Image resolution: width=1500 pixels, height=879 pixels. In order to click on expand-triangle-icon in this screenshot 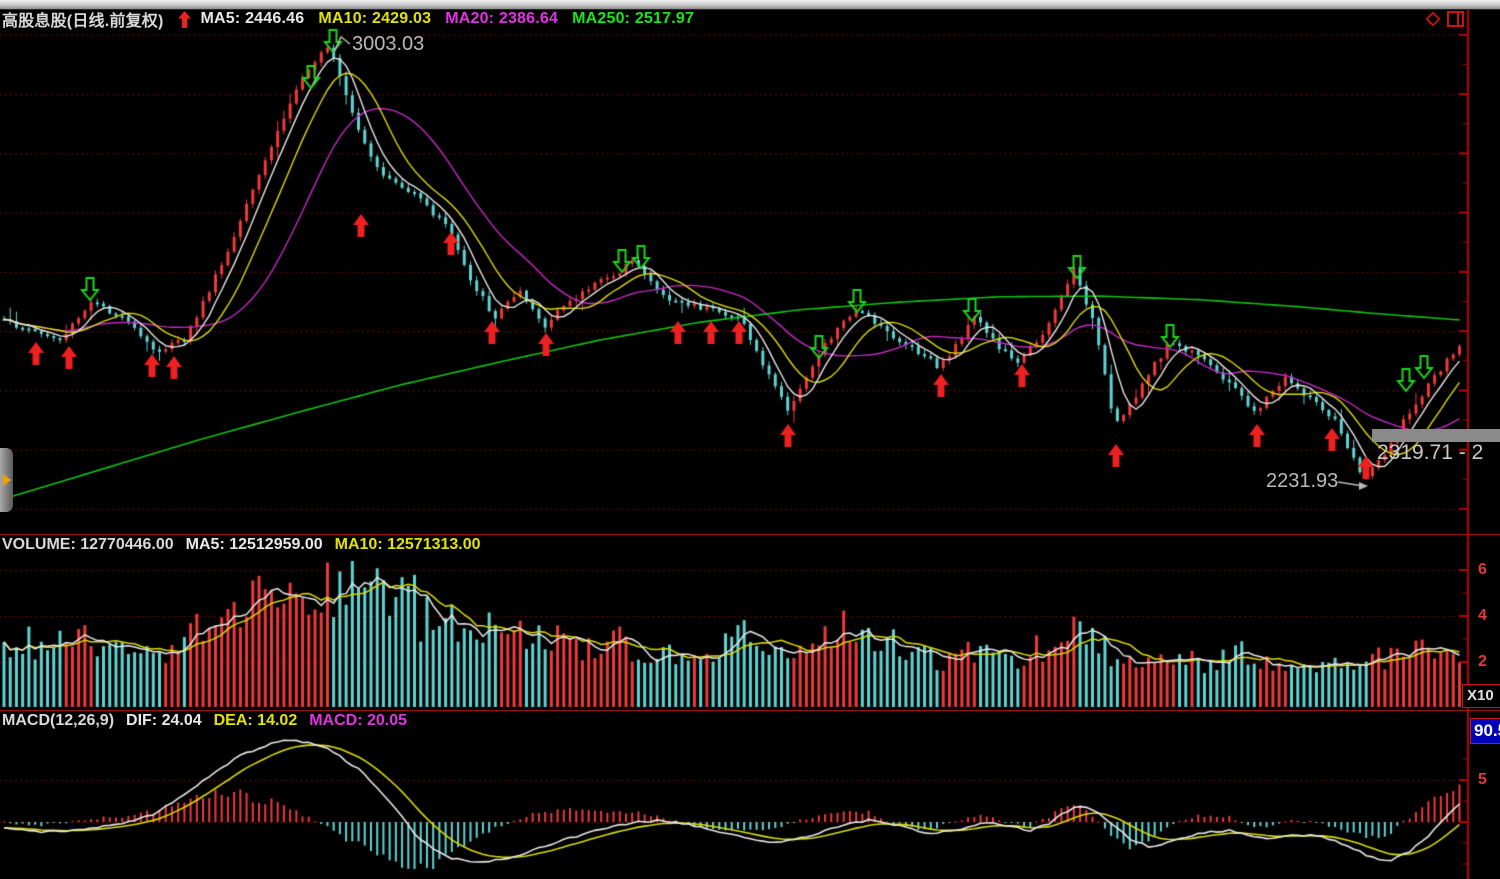, I will do `click(6, 480)`.